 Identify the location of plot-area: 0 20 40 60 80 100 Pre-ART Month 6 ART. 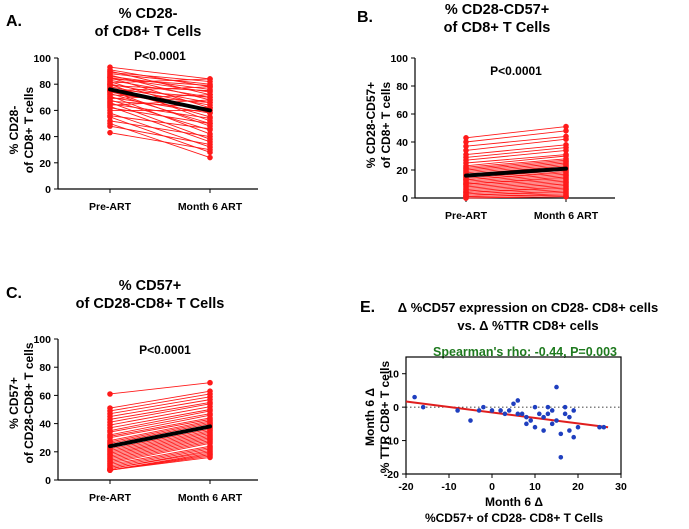
(145, 133).